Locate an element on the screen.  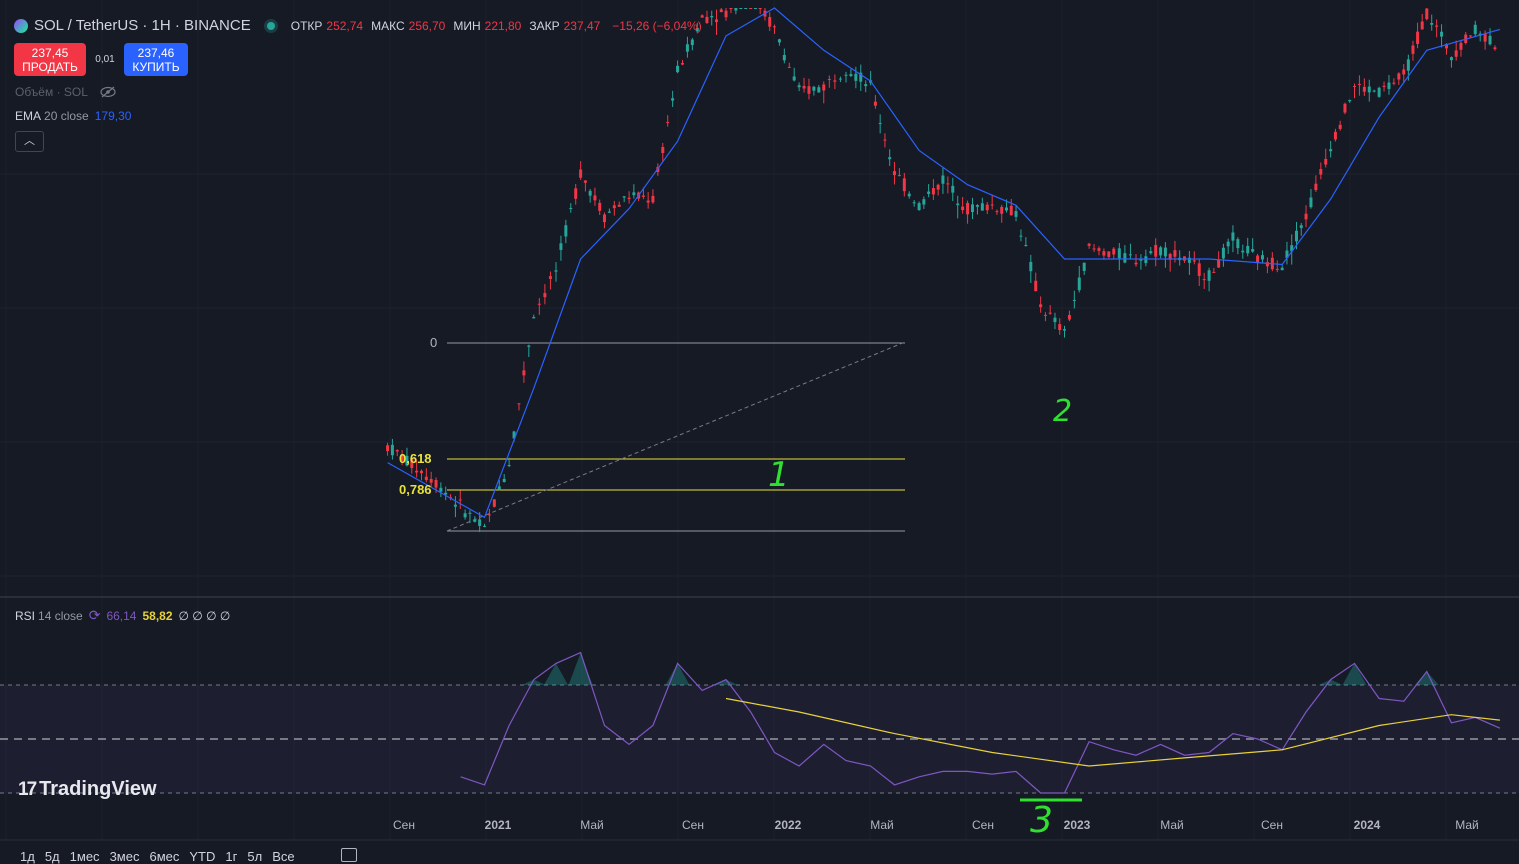
x-tick-label: 2022 is located at coordinates (788, 825).